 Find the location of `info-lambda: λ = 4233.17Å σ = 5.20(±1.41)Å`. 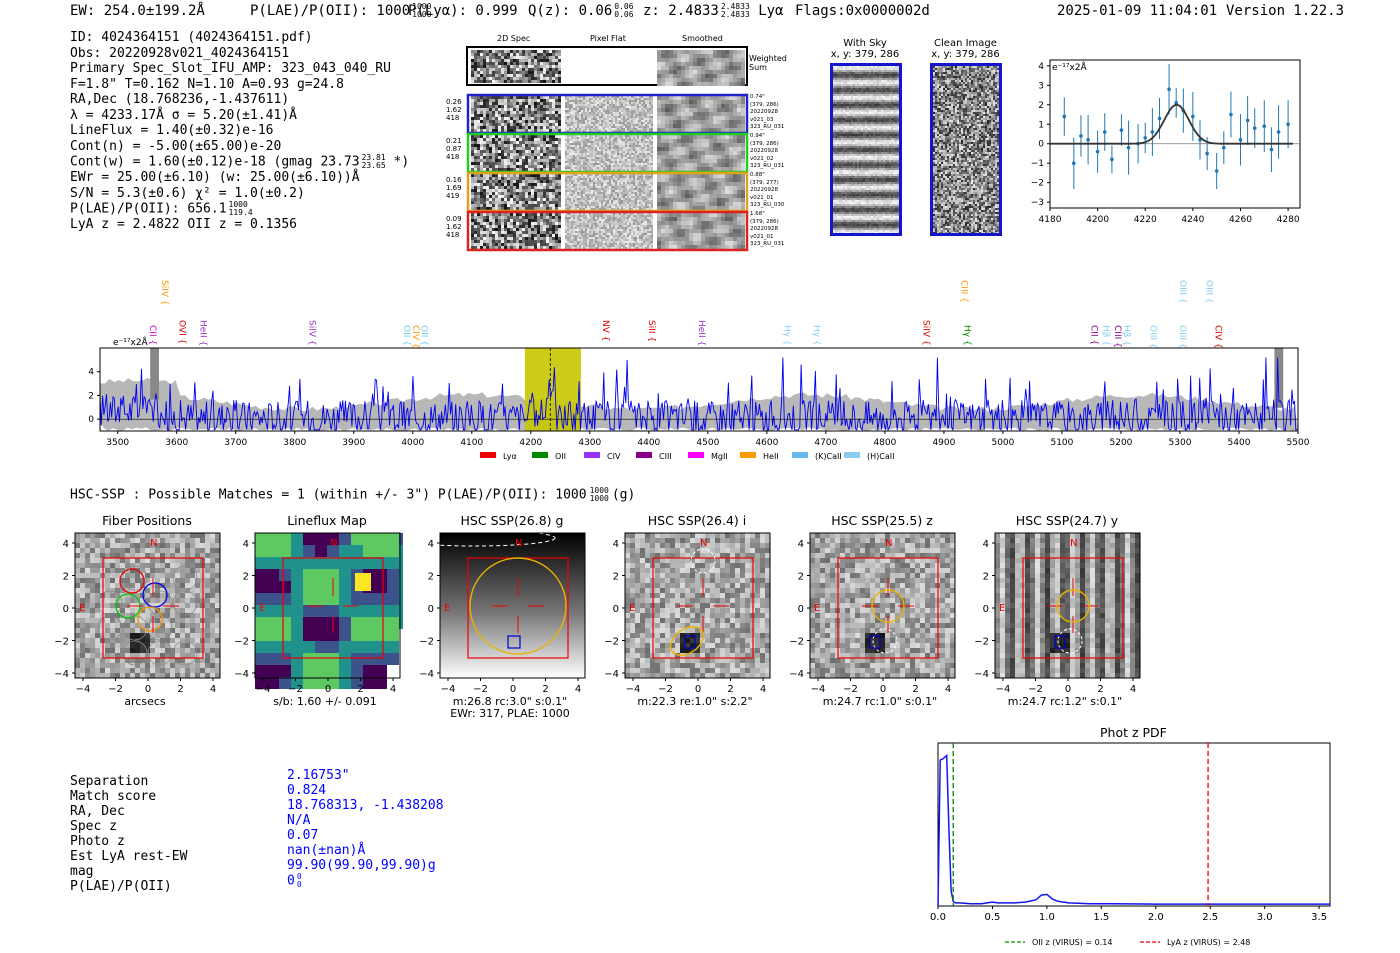

info-lambda: λ = 4233.17Å σ = 5.20(±1.41)Å is located at coordinates (183, 115).